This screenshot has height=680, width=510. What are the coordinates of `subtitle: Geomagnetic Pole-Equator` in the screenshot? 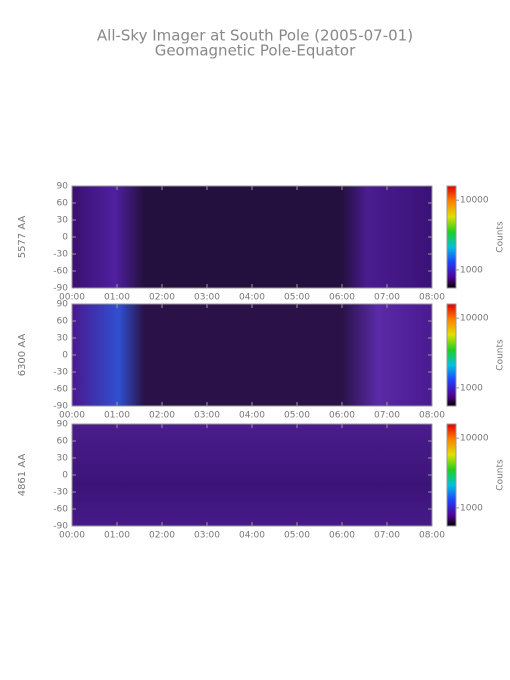 It's located at (255, 51).